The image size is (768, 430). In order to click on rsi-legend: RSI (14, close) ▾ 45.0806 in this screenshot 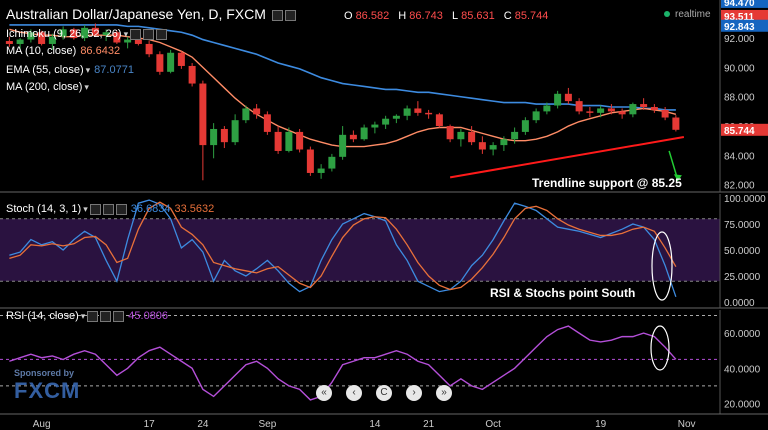, I will do `click(87, 316)`.